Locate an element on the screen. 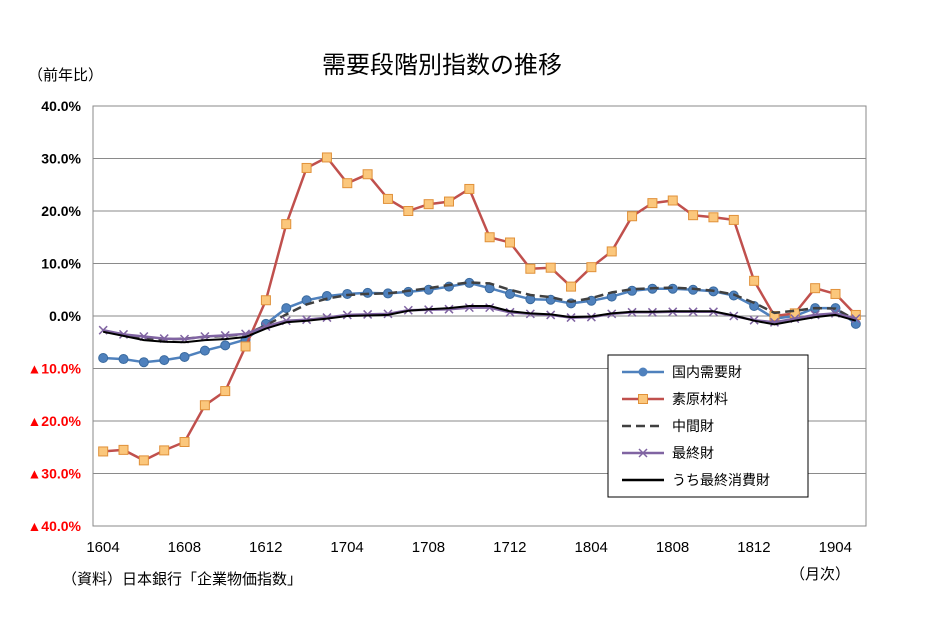 The image size is (927, 630). y-tick-label: ▲20.0% is located at coordinates (54, 421).